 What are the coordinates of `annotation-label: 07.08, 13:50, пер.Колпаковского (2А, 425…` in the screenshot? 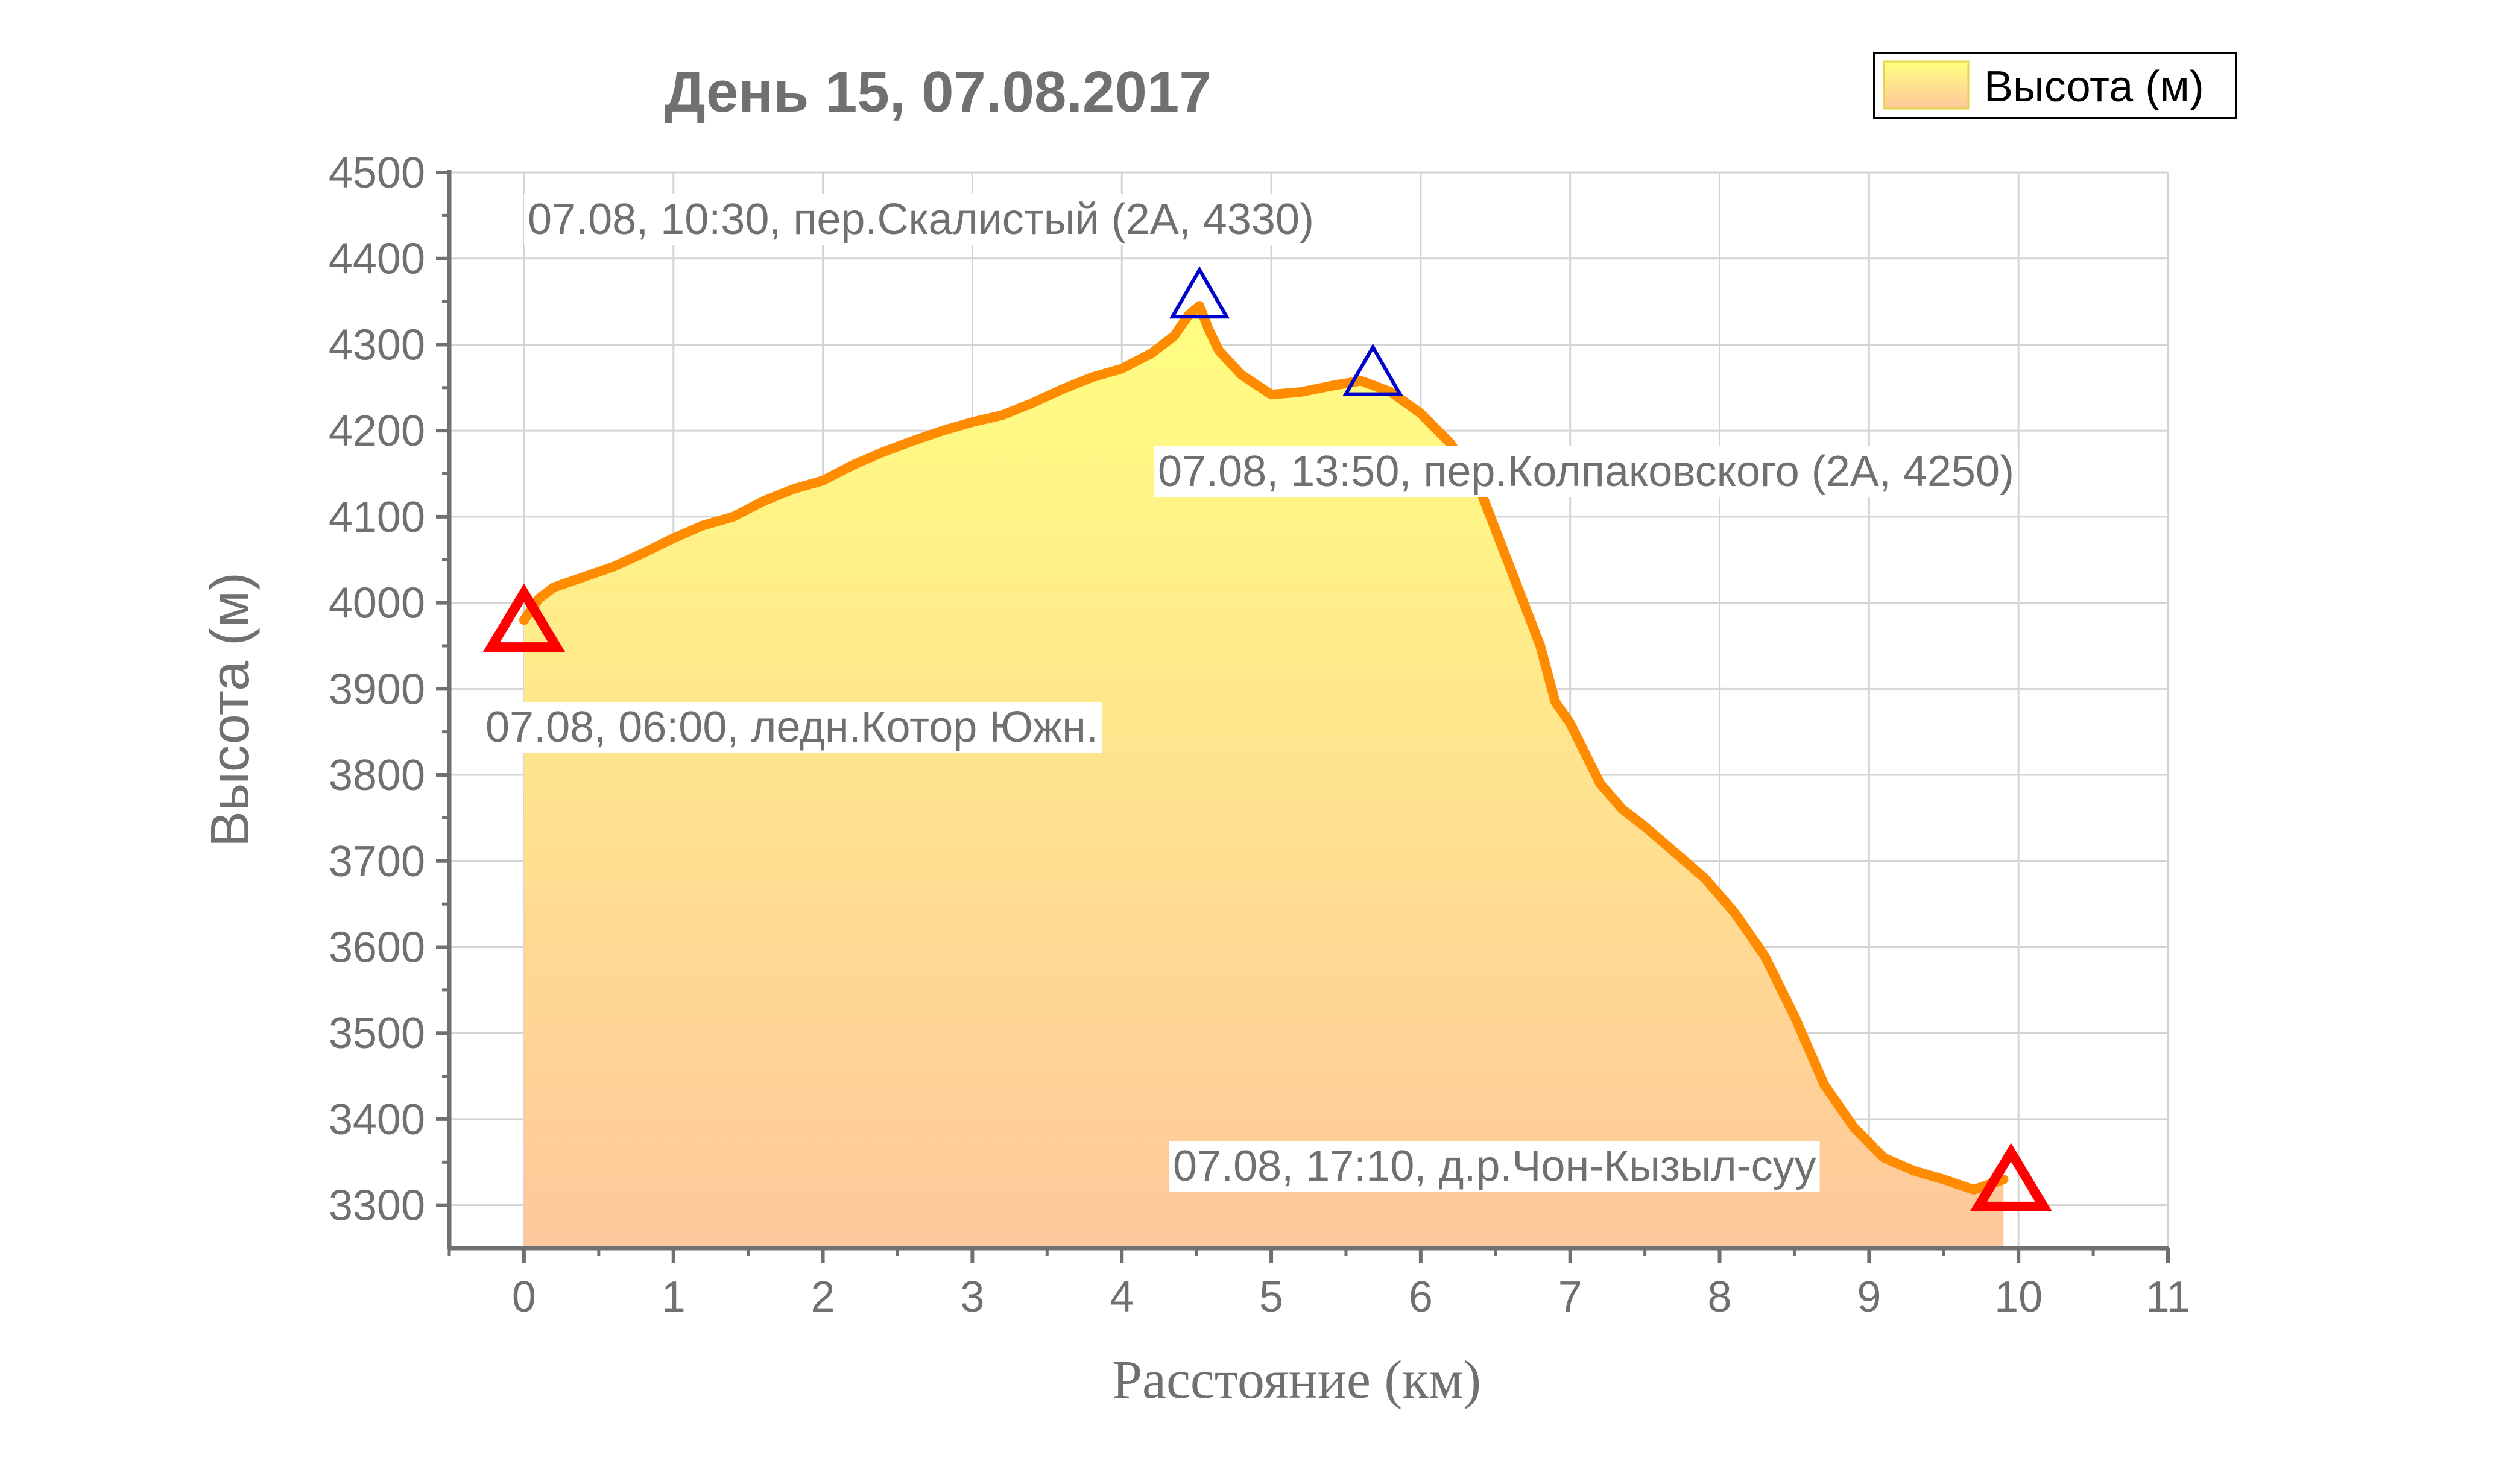 It's located at (1586, 471).